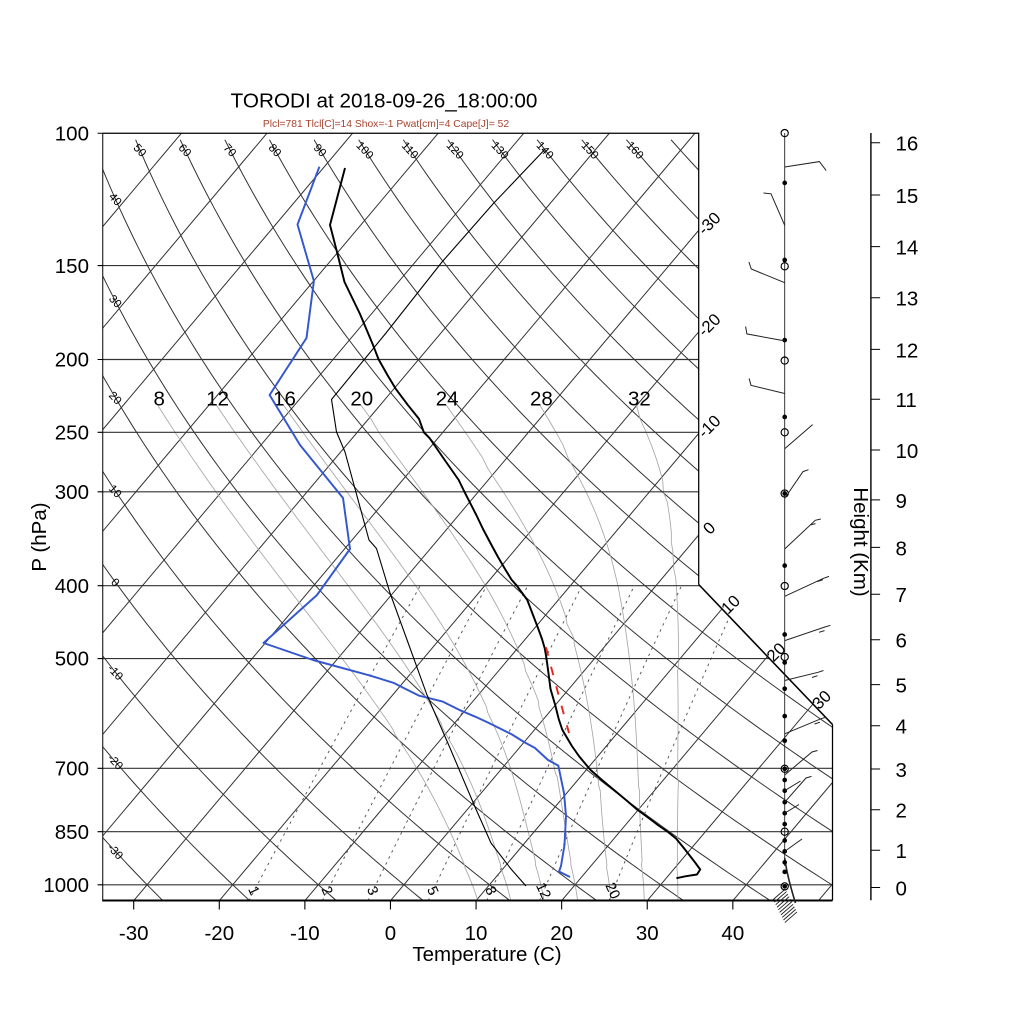 This screenshot has width=1024, height=1029. I want to click on svg-text: 1, so click(901, 851).